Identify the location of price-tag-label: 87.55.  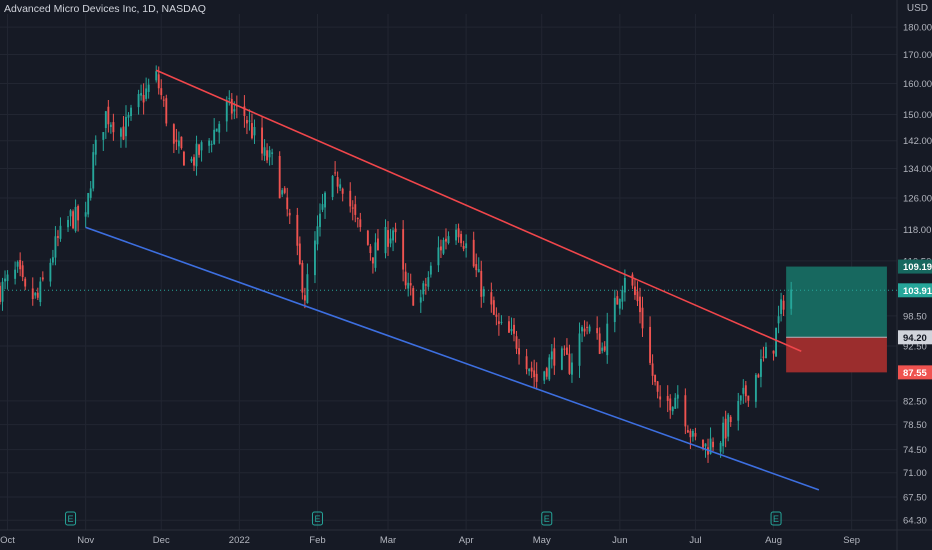
(915, 373).